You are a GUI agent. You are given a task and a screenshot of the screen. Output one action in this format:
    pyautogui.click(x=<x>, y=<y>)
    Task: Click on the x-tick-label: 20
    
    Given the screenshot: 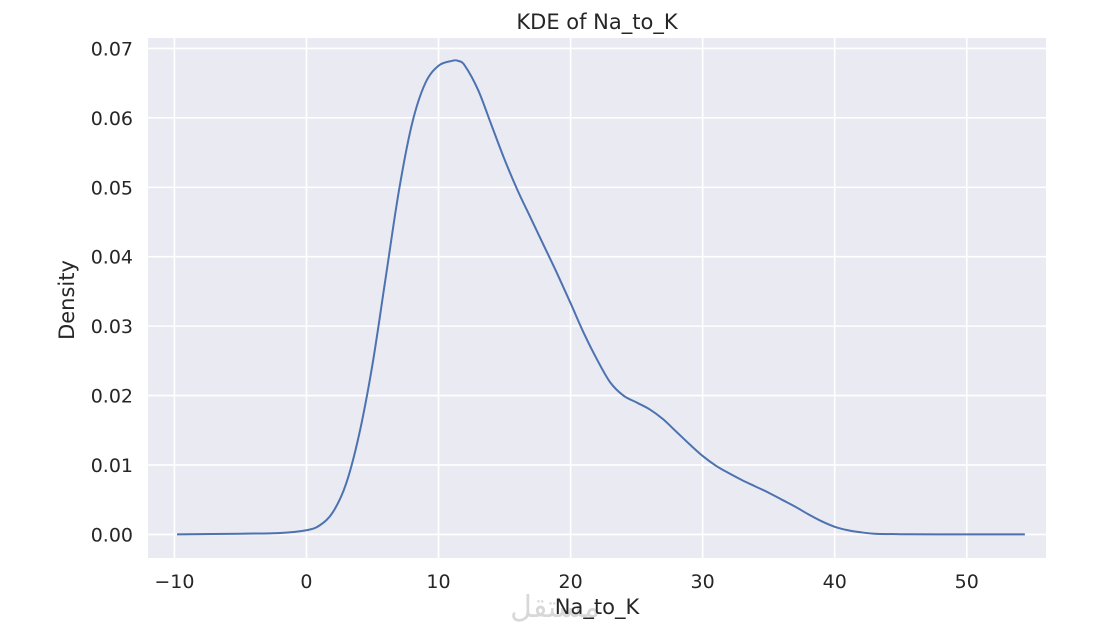 What is the action you would take?
    pyautogui.click(x=570, y=582)
    